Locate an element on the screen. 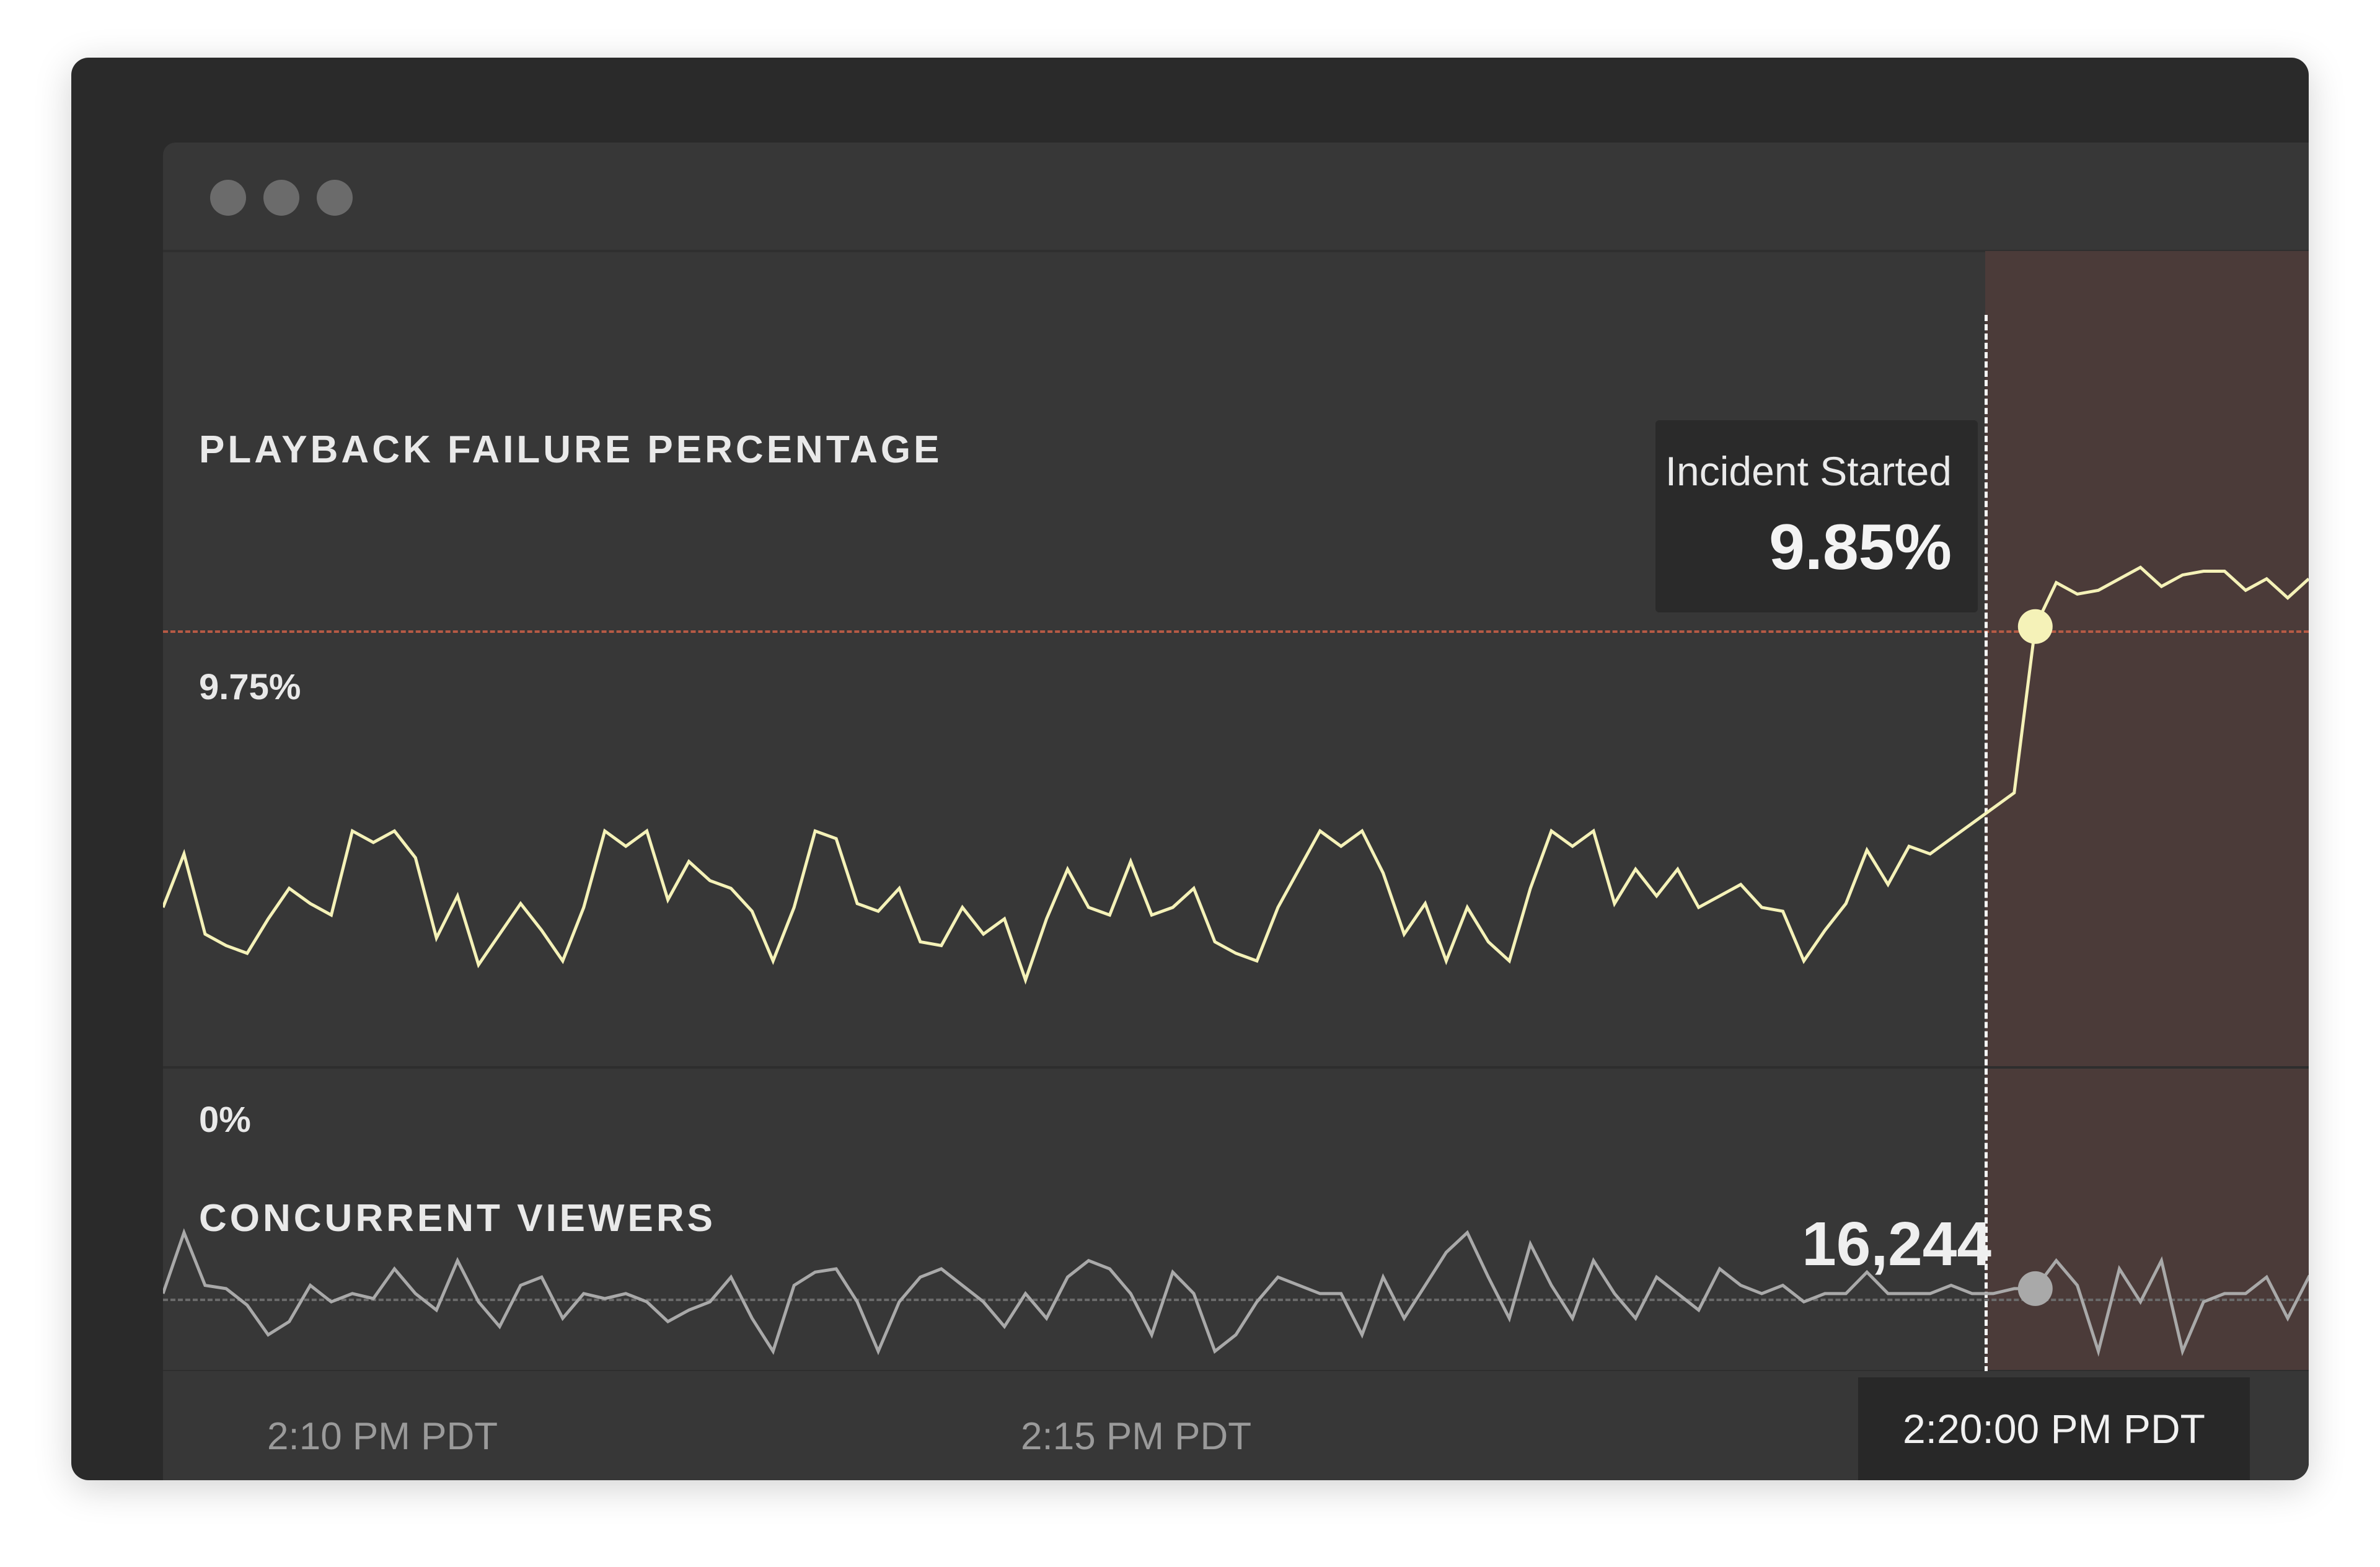 The height and width of the screenshot is (1567, 2380). failure-panel-title: PLAYBACK FAILURE PERCENTAGE is located at coordinates (571, 450).